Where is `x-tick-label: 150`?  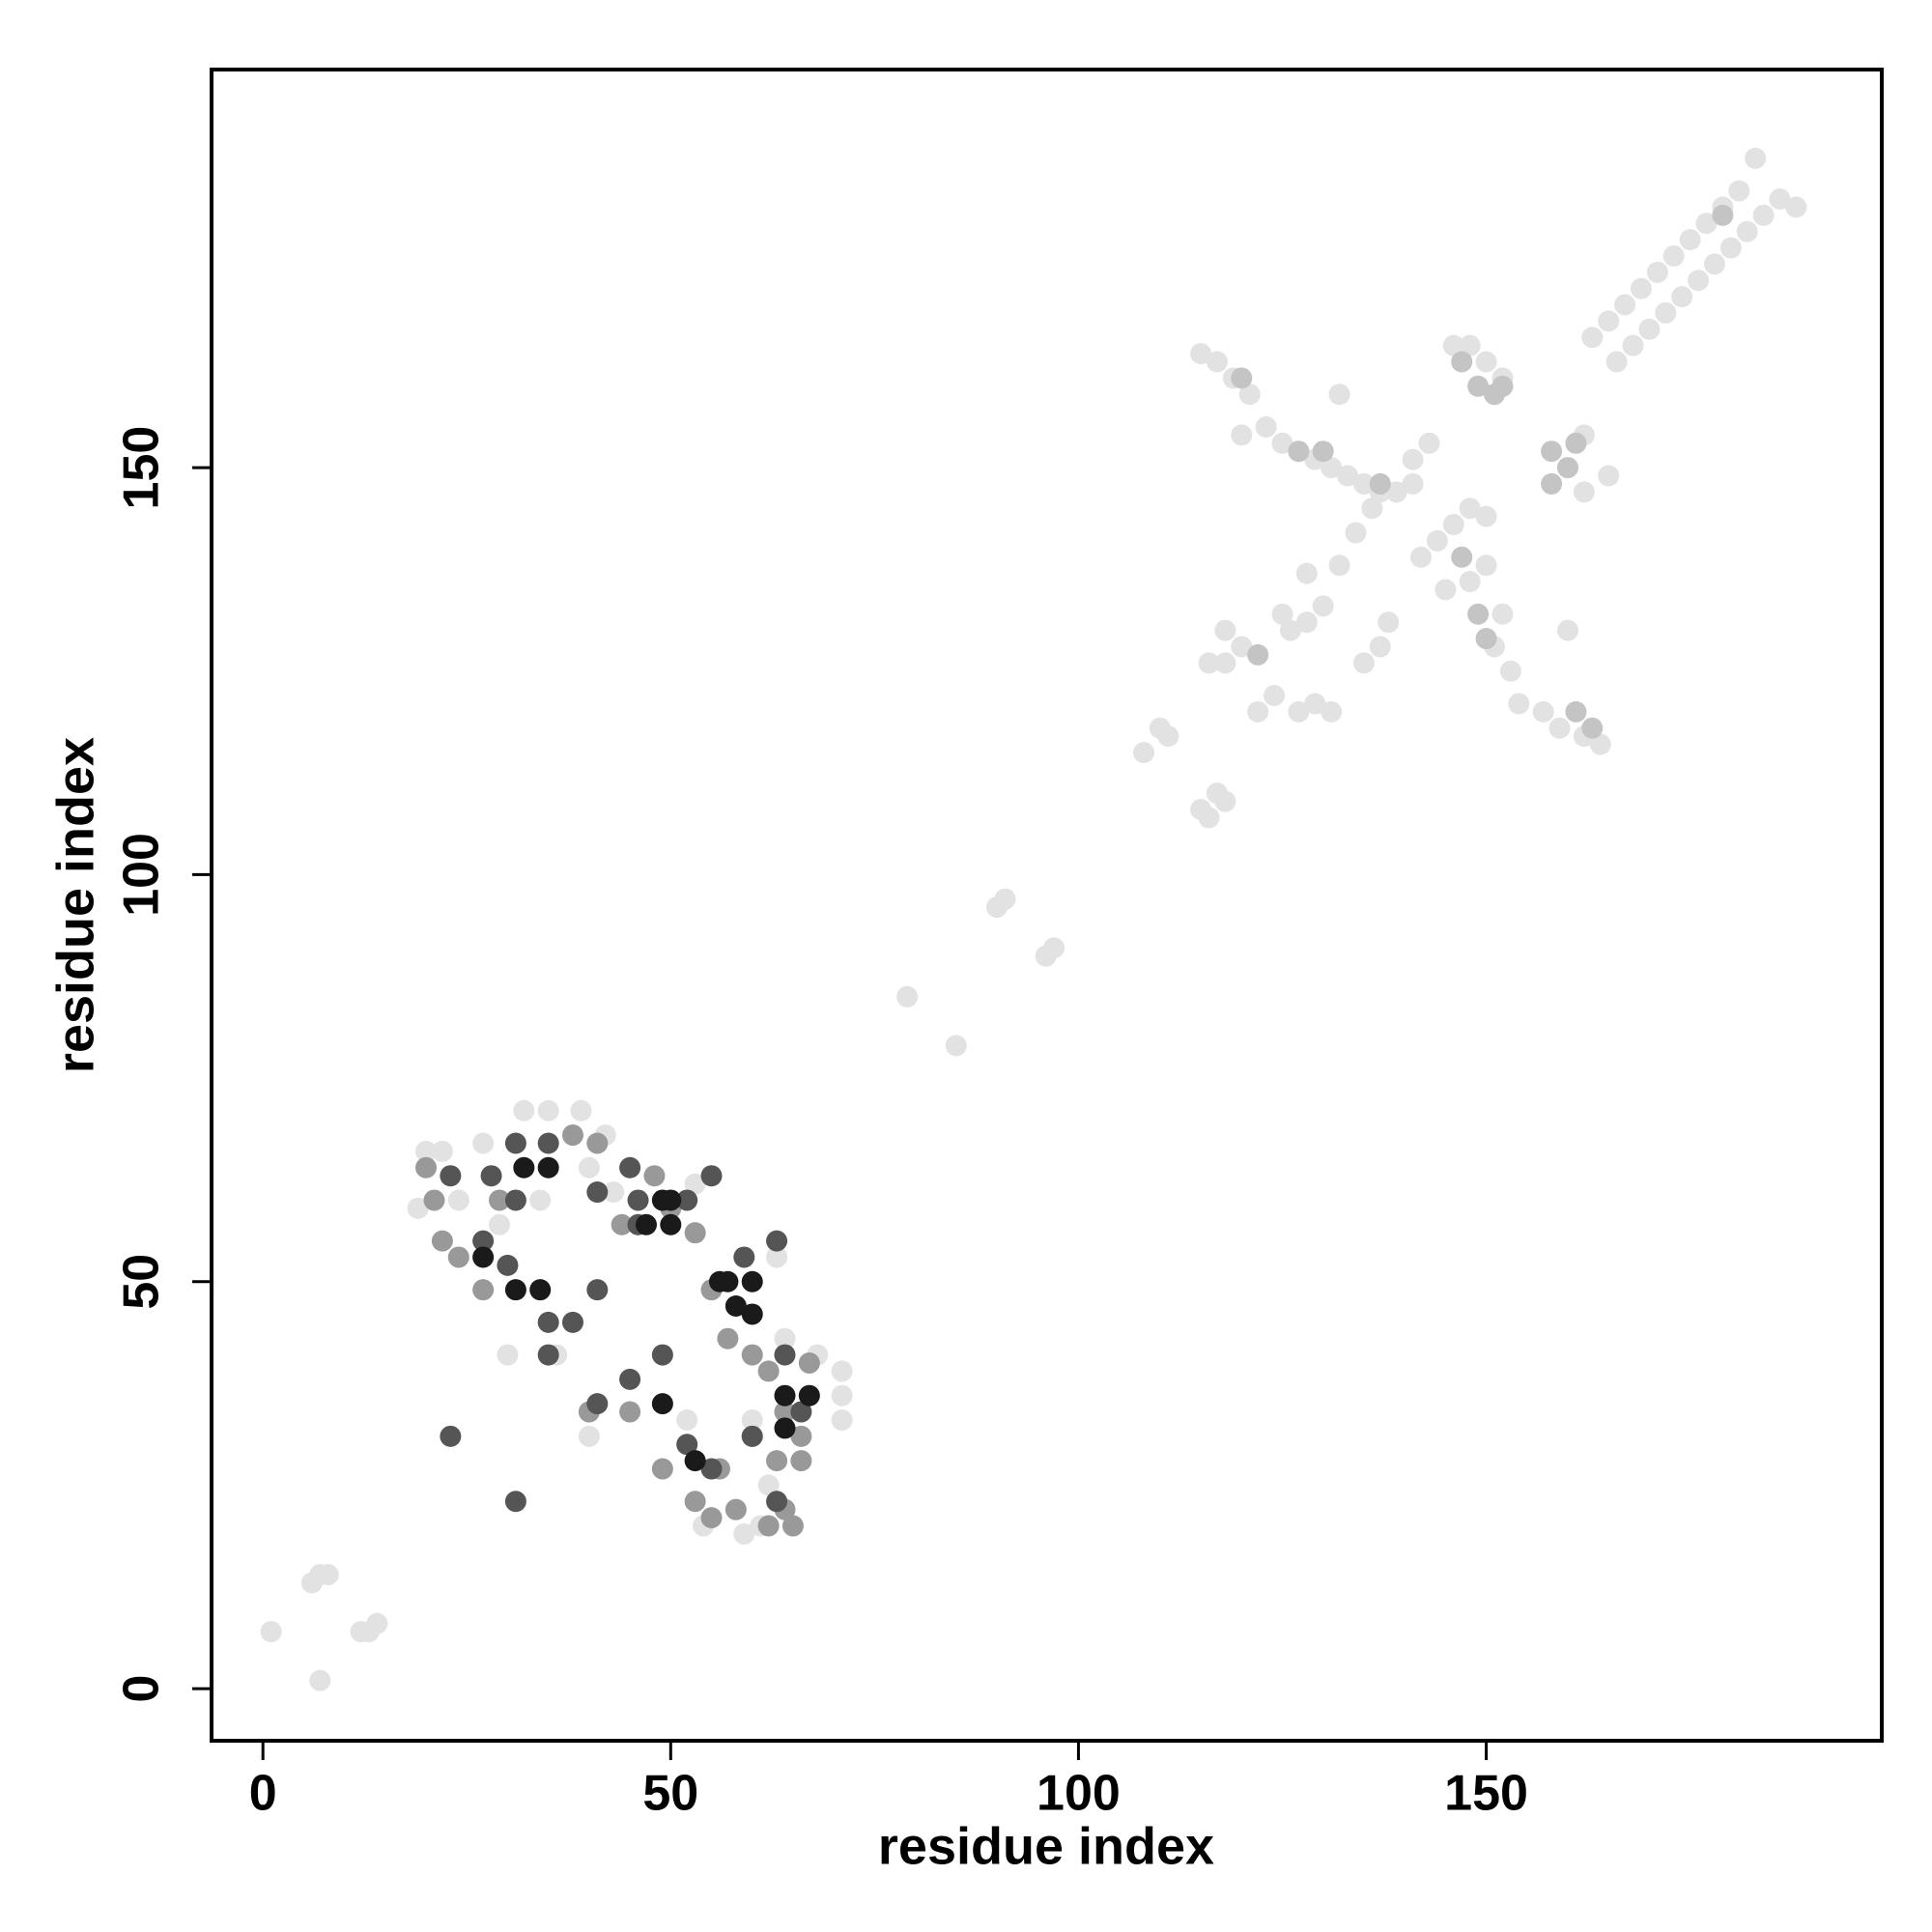 x-tick-label: 150 is located at coordinates (1486, 1794).